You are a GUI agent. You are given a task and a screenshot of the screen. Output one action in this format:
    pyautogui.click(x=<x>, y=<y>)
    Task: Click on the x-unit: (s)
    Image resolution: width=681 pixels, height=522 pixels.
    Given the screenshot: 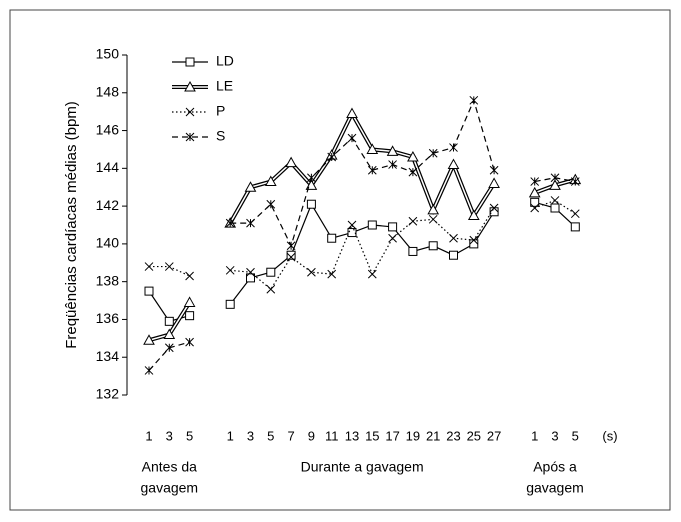 What is the action you would take?
    pyautogui.click(x=609, y=435)
    